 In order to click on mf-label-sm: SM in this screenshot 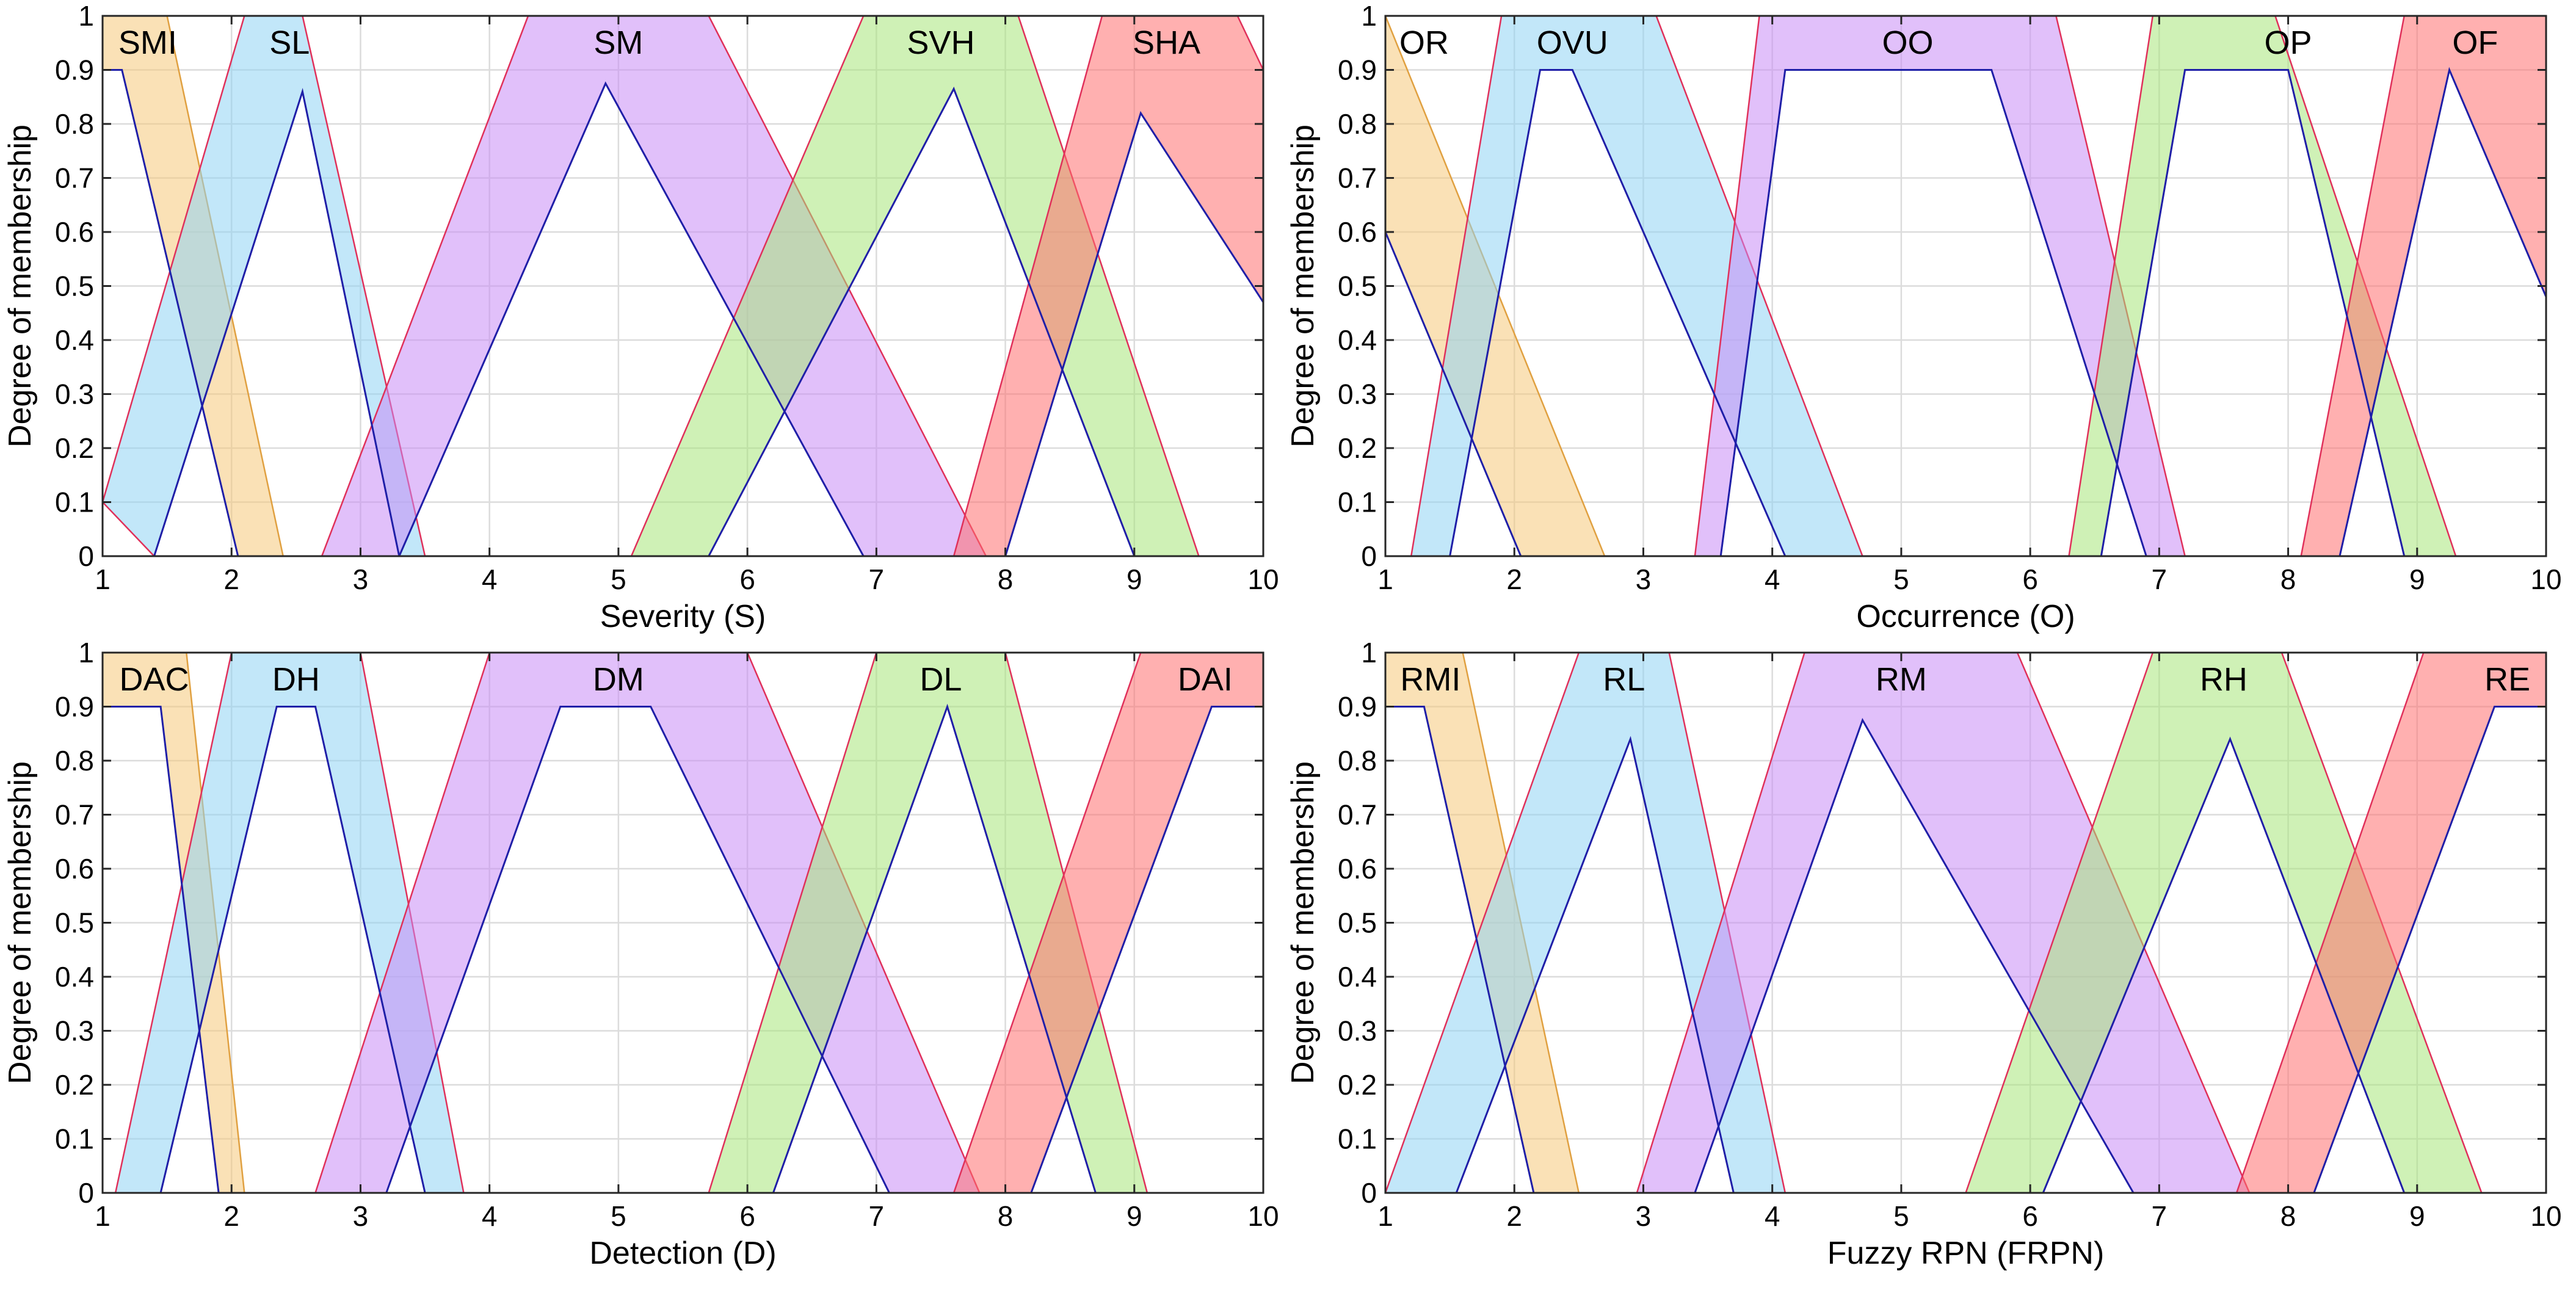, I will do `click(618, 42)`.